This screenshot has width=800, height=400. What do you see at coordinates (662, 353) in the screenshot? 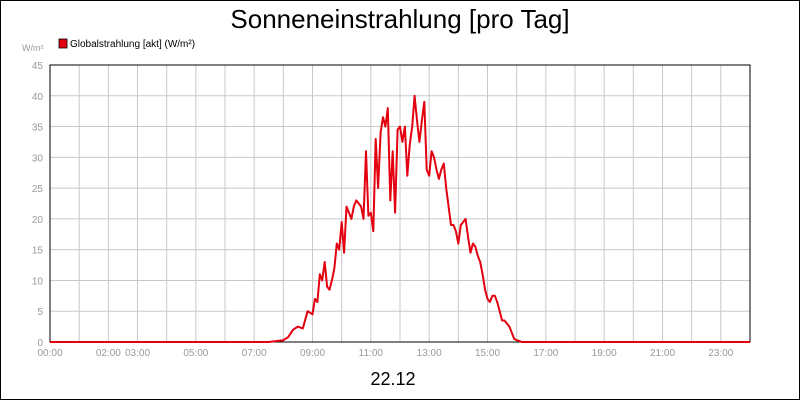
I see `x-tick-label: 21:00` at bounding box center [662, 353].